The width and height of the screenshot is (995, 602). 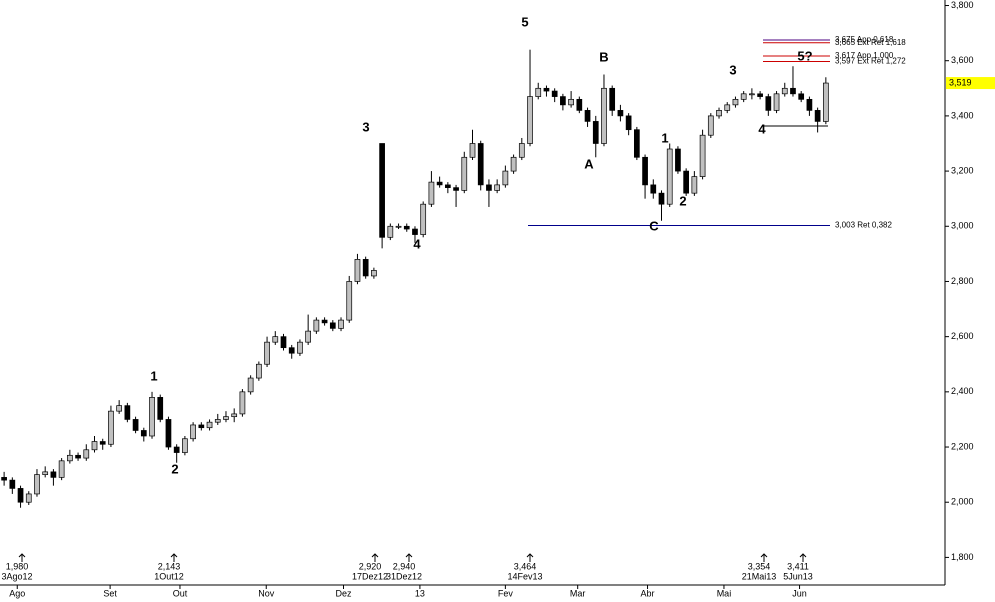 I want to click on x-tick-label: Ago, so click(x=17, y=593).